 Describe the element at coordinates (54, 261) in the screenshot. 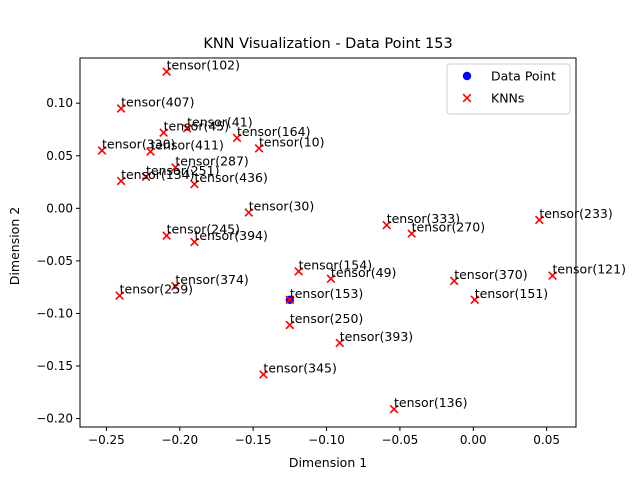

I see `y-tick-label: −0.05` at that location.